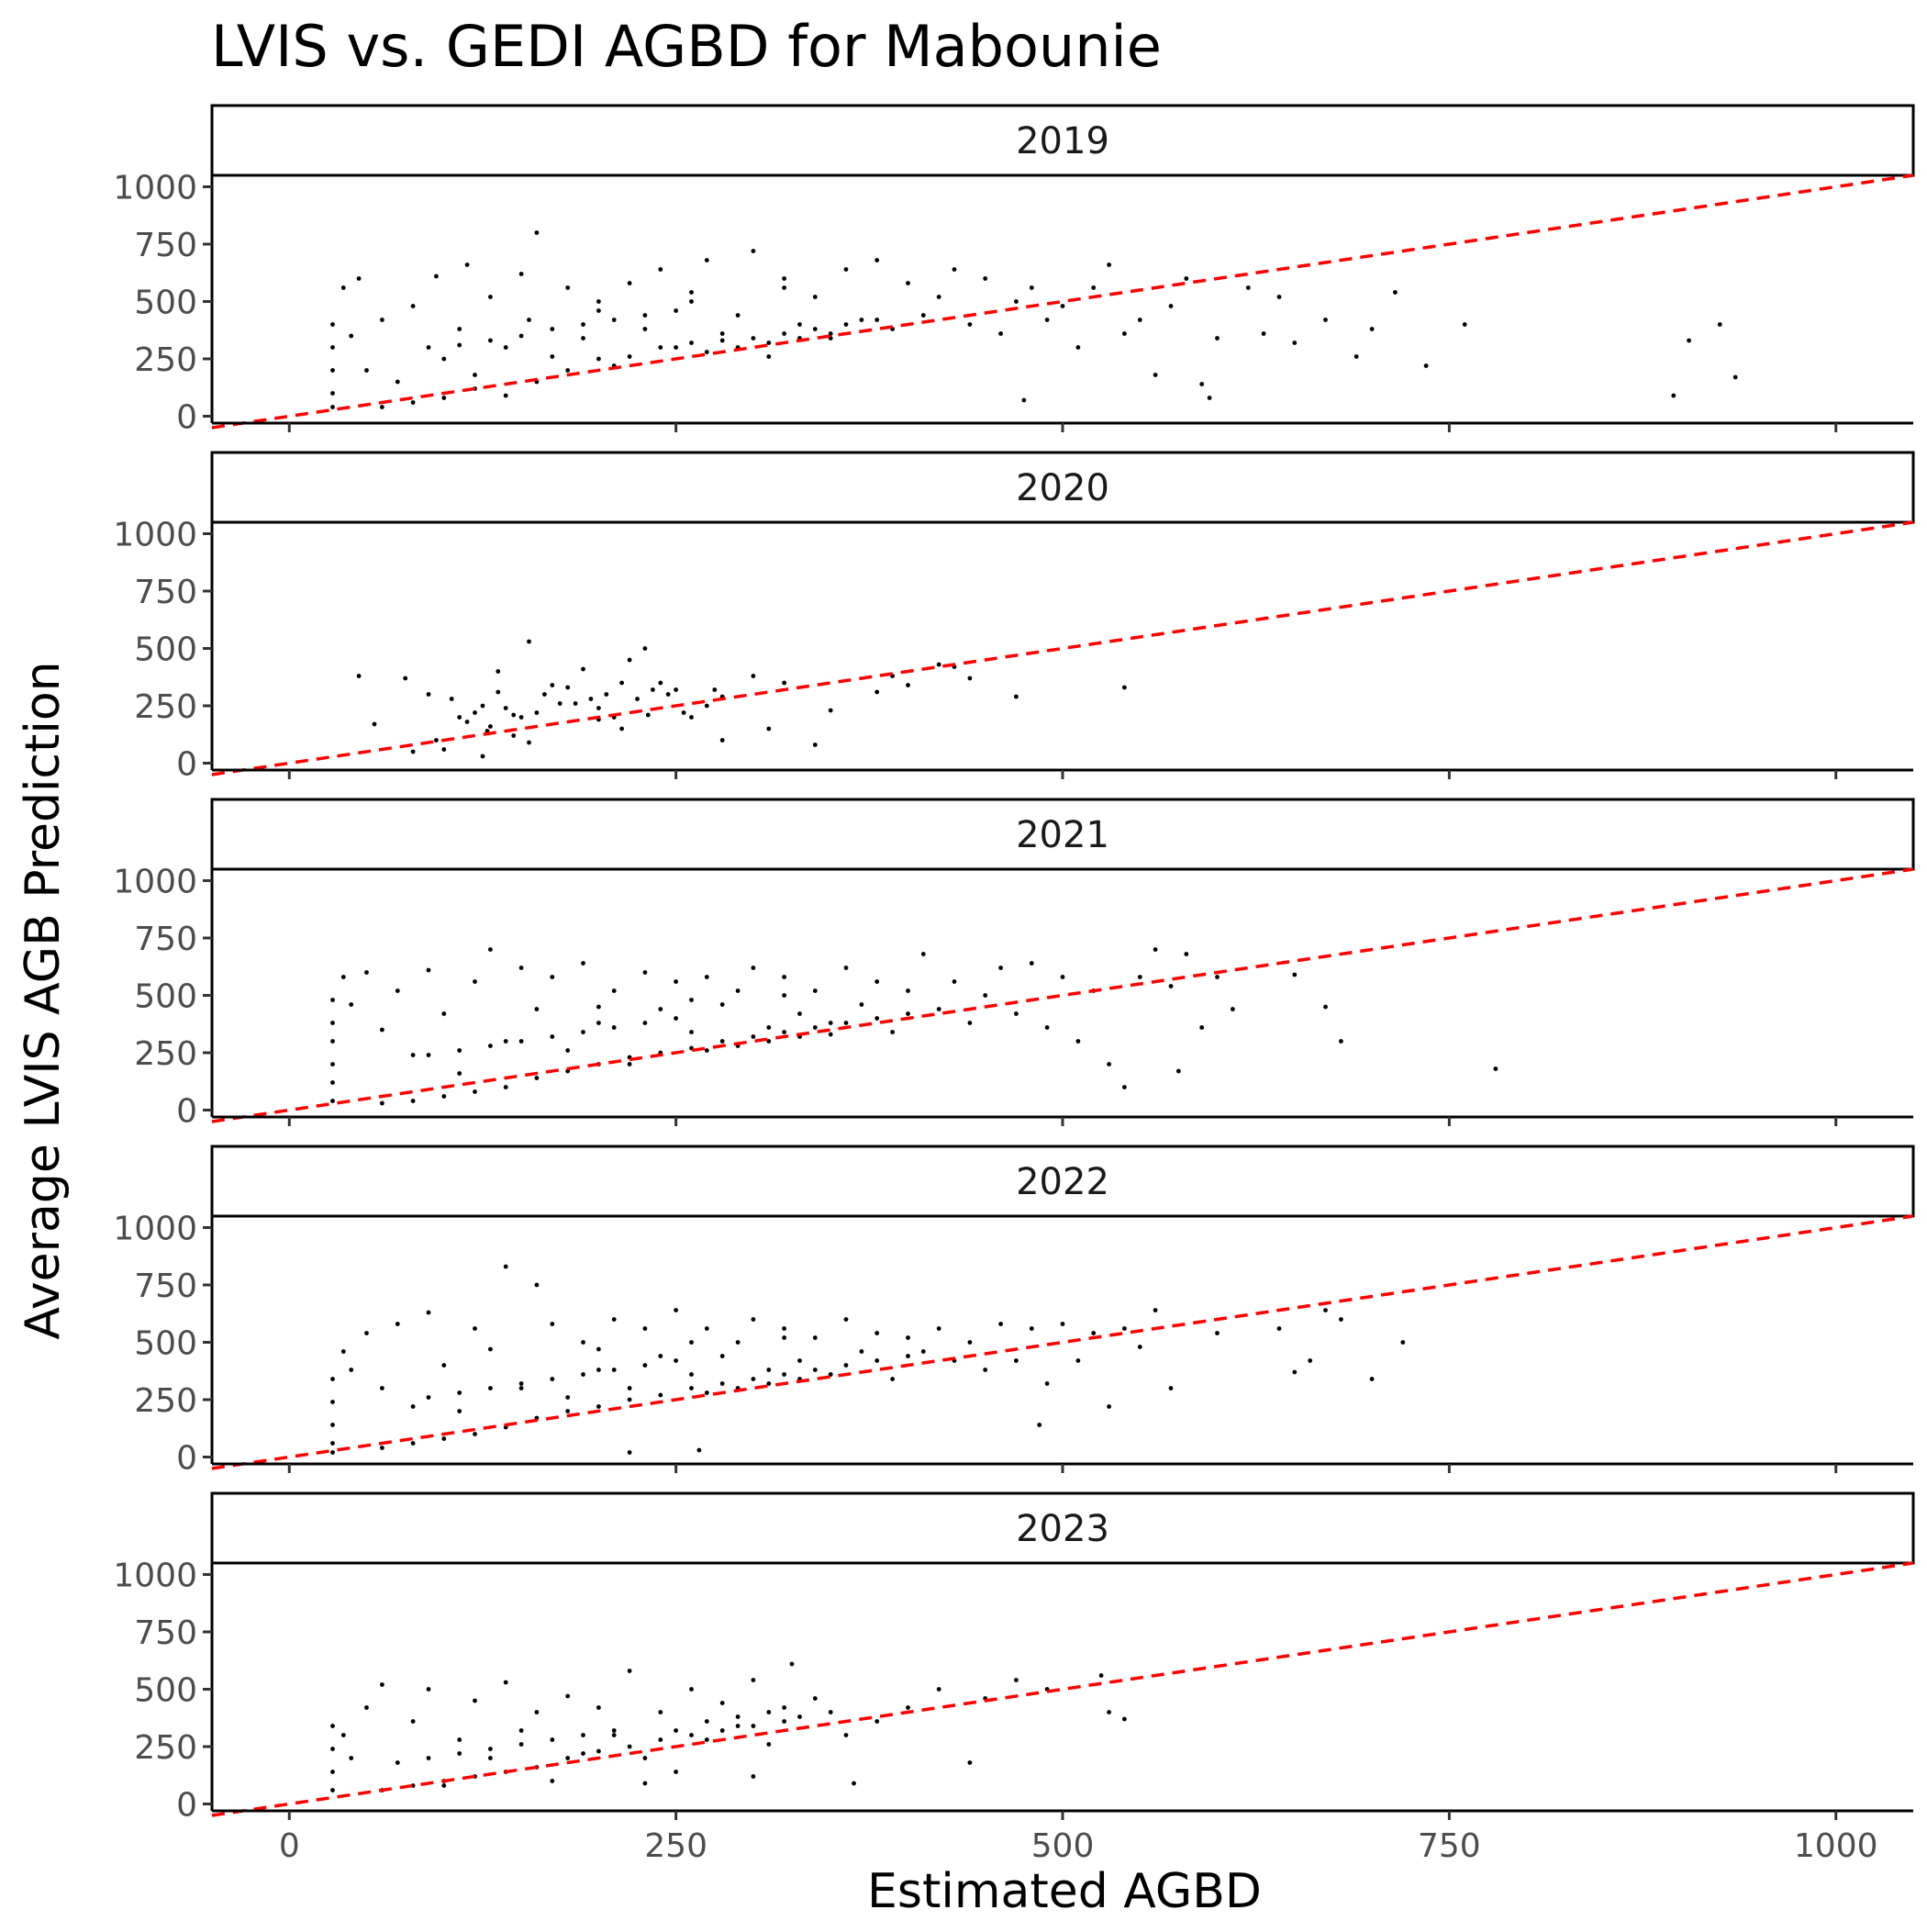 The height and width of the screenshot is (1932, 1927). What do you see at coordinates (1064, 1891) in the screenshot?
I see `x-axis-title: Estimated AGBD` at bounding box center [1064, 1891].